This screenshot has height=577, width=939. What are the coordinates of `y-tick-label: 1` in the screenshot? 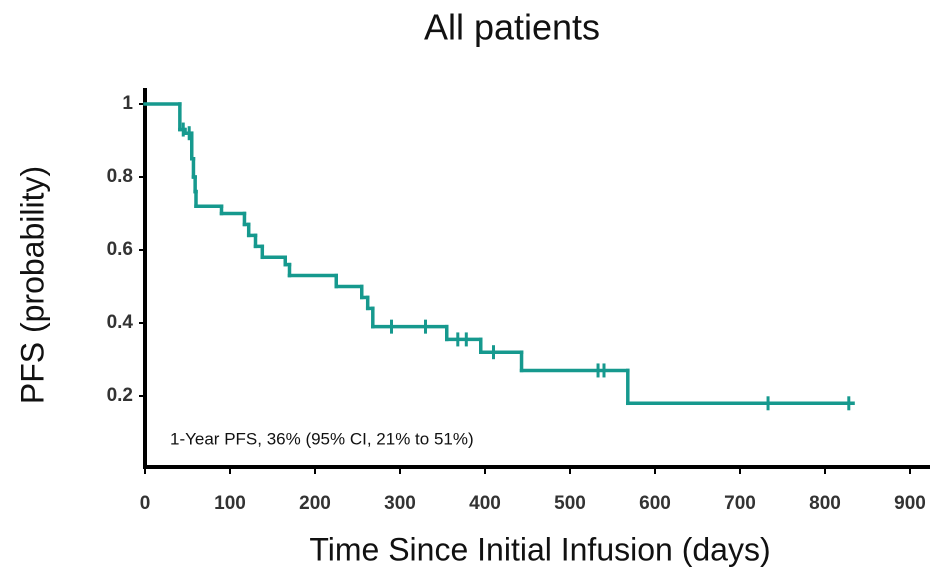 It's located at (127, 103).